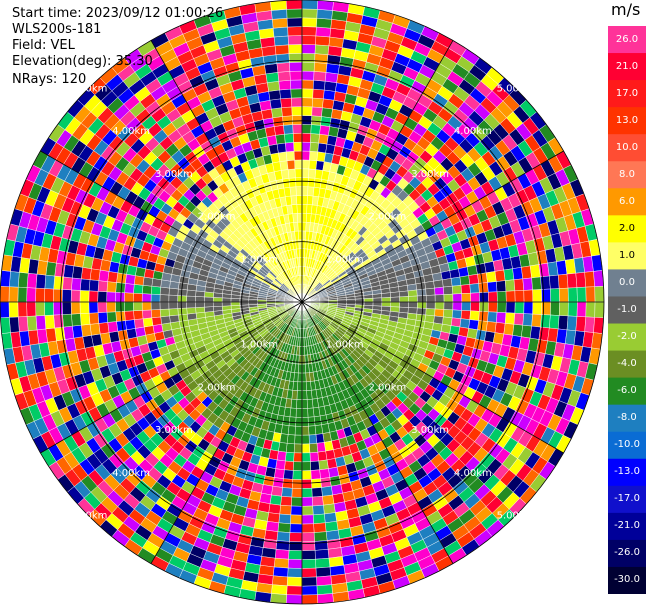 Image resolution: width=647 pixels, height=607 pixels. What do you see at coordinates (430, 174) in the screenshot?
I see `range-ring-label: 3.00km` at bounding box center [430, 174].